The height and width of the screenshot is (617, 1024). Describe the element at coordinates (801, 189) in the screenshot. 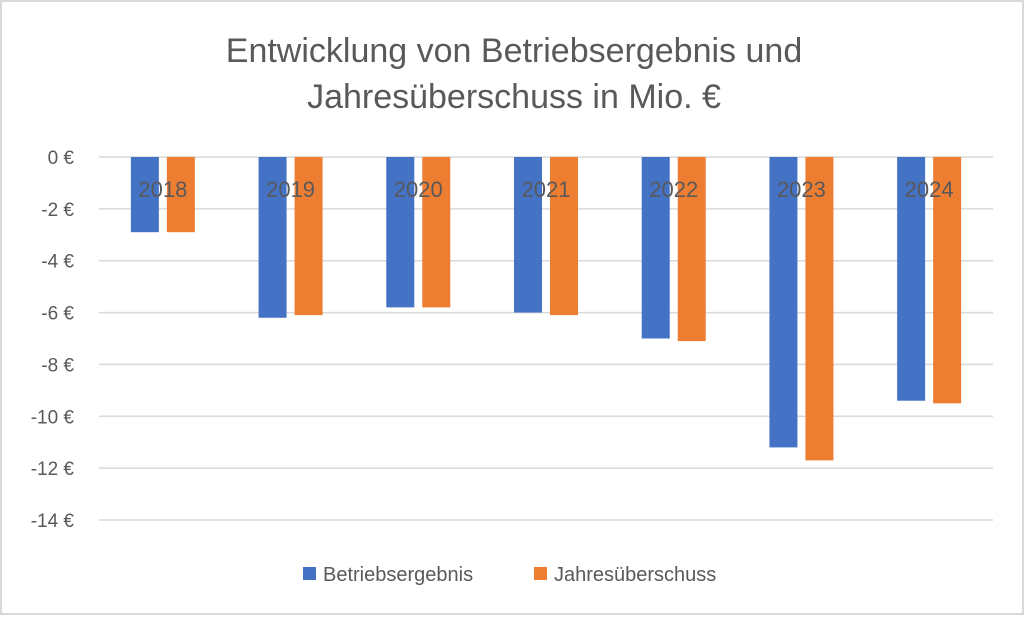

I see `category-label: 2023` at that location.